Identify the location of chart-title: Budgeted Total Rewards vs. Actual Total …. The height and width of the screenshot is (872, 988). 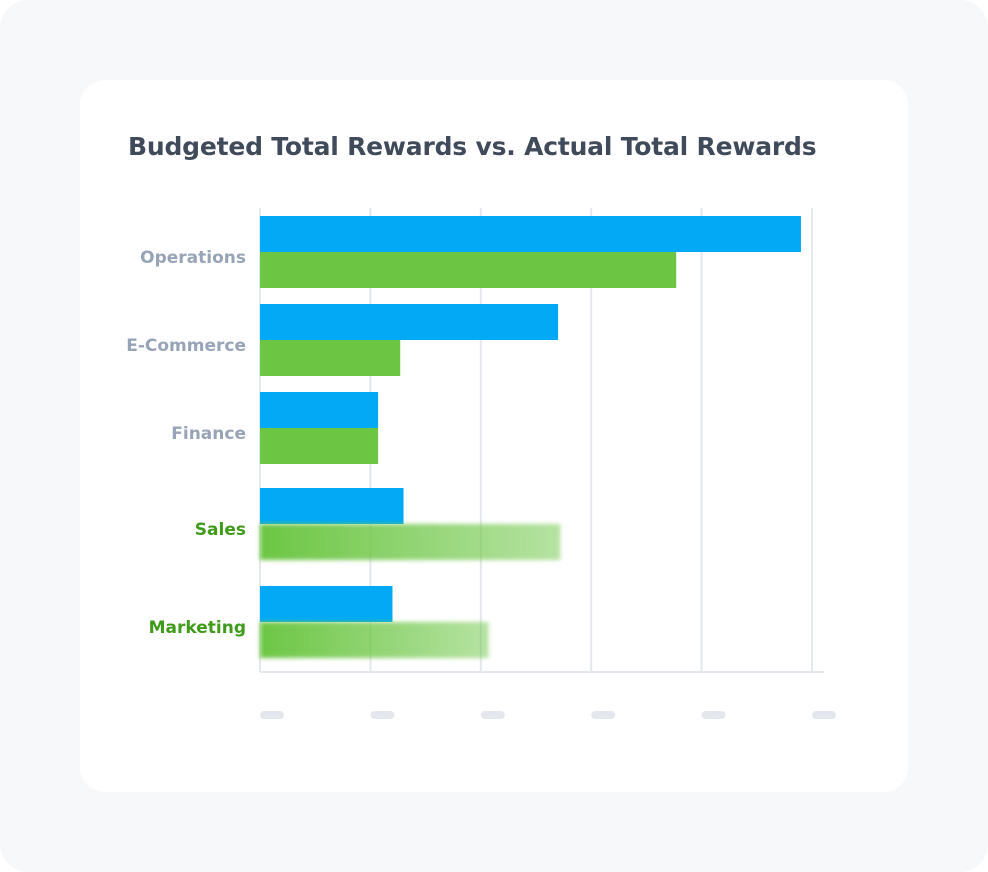
(472, 146).